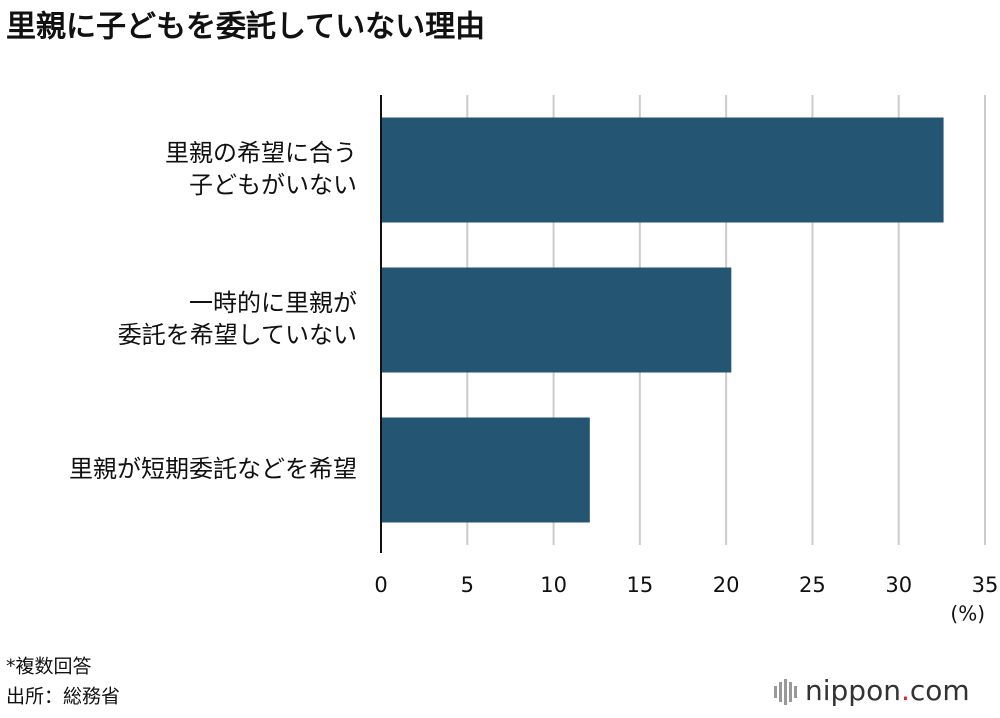 The height and width of the screenshot is (718, 1000). What do you see at coordinates (380, 585) in the screenshot?
I see `x-tick-label: 0` at bounding box center [380, 585].